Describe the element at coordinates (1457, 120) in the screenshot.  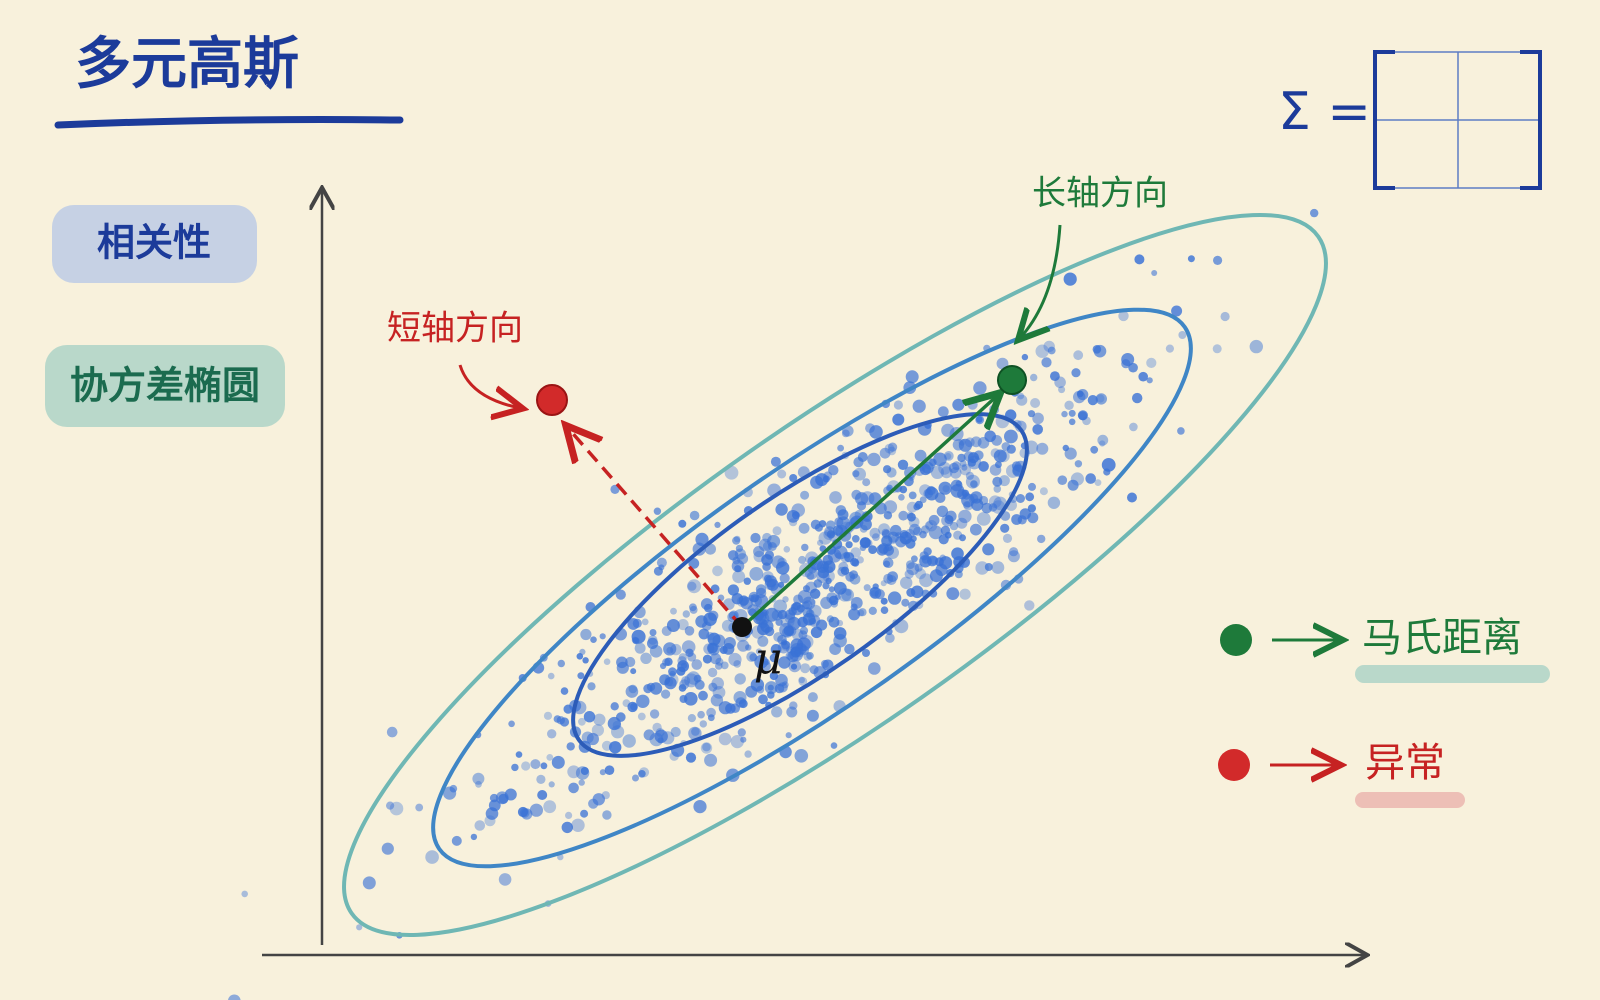
I see `matrix` at that location.